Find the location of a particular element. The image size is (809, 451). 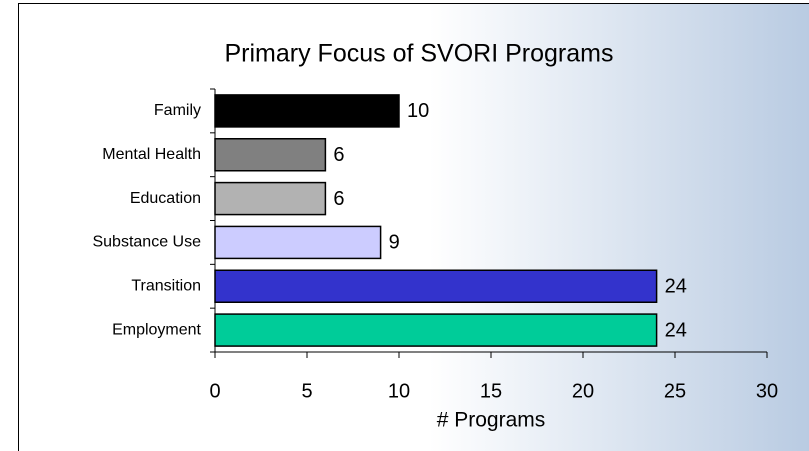

data-label: 10 is located at coordinates (418, 111).